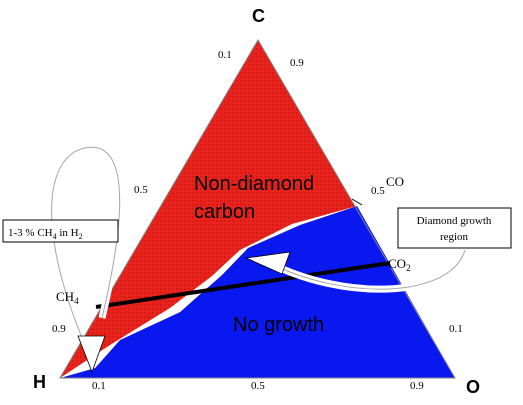 The height and width of the screenshot is (405, 523). I want to click on species-label-co: CO, so click(395, 181).